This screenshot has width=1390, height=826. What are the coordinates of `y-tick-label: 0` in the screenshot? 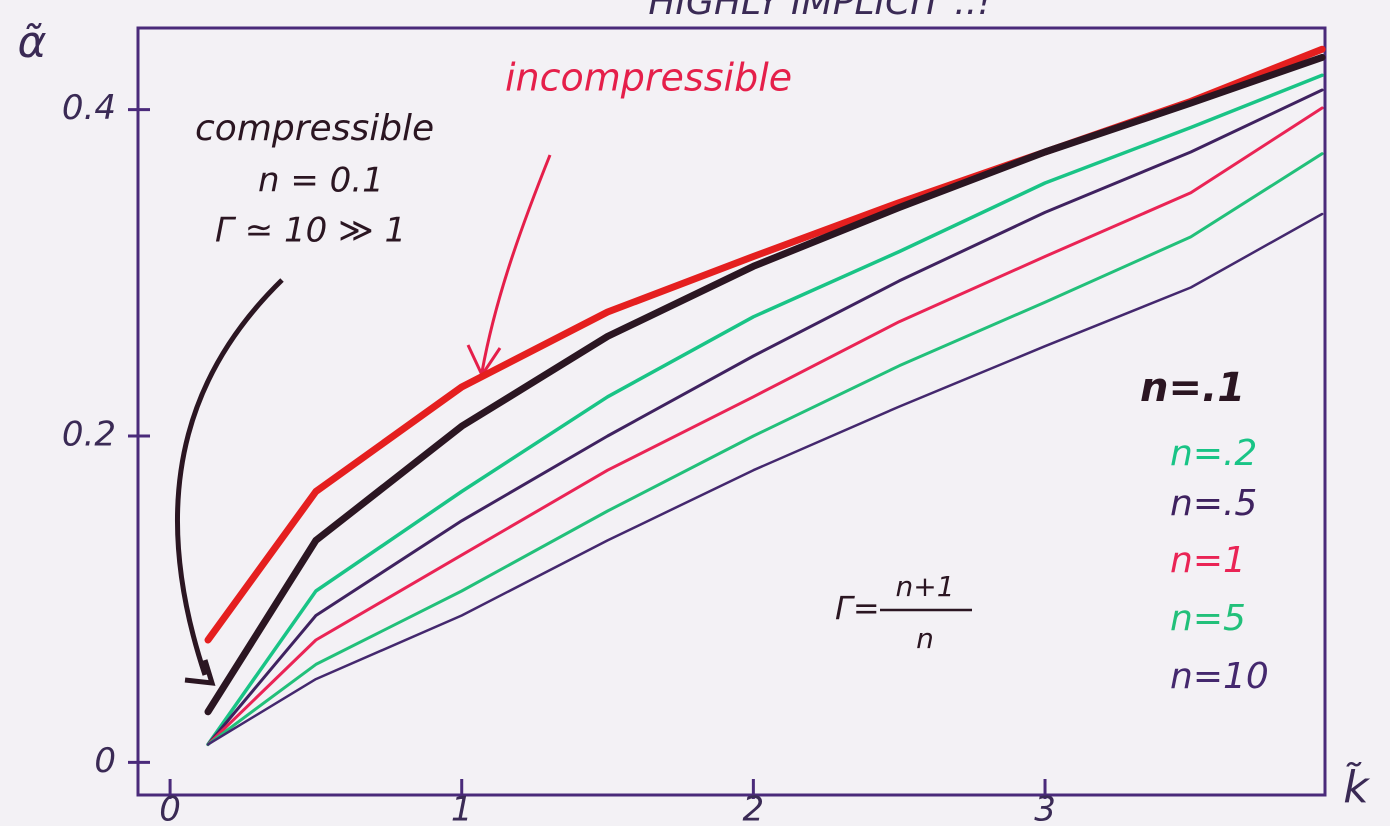 It's located at (105, 761).